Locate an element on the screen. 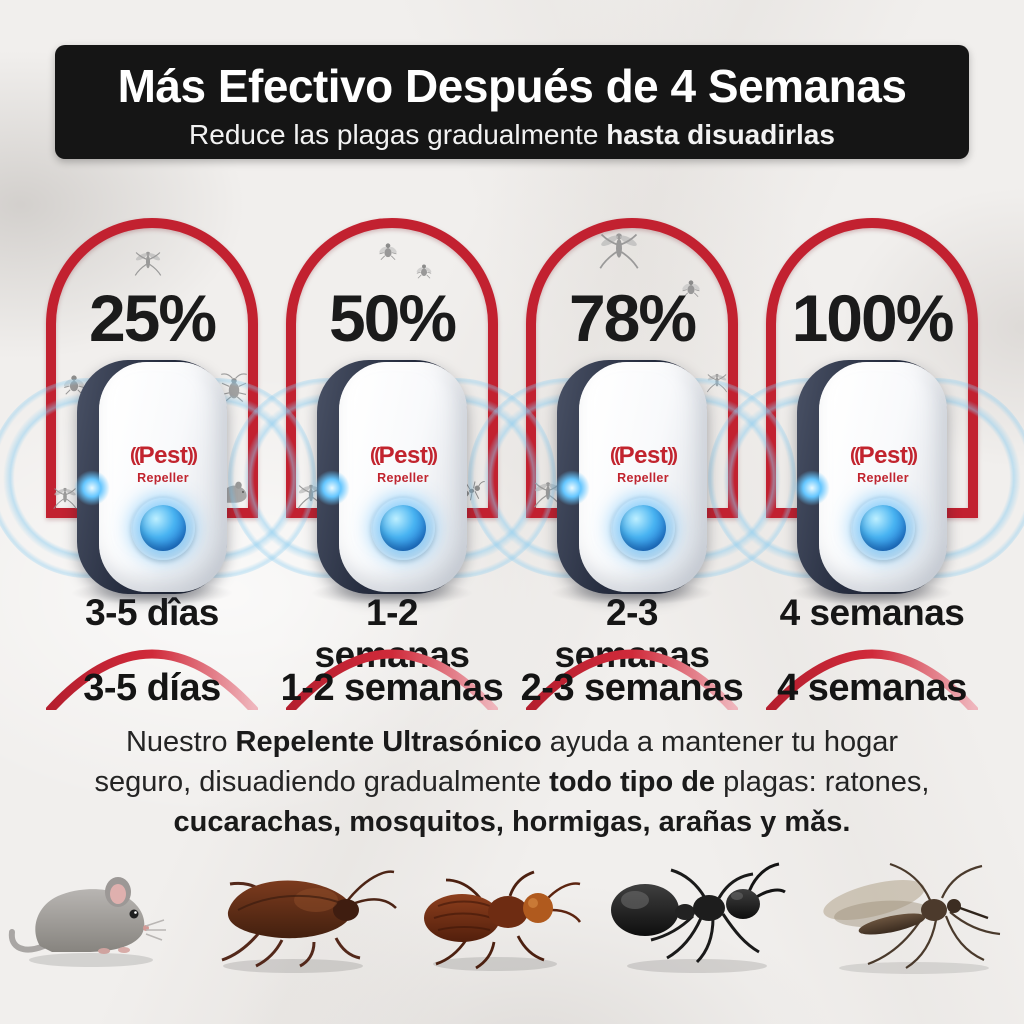  stage-column-1: 25% ((Pest)) Repeller is located at coordinates (158, 412).